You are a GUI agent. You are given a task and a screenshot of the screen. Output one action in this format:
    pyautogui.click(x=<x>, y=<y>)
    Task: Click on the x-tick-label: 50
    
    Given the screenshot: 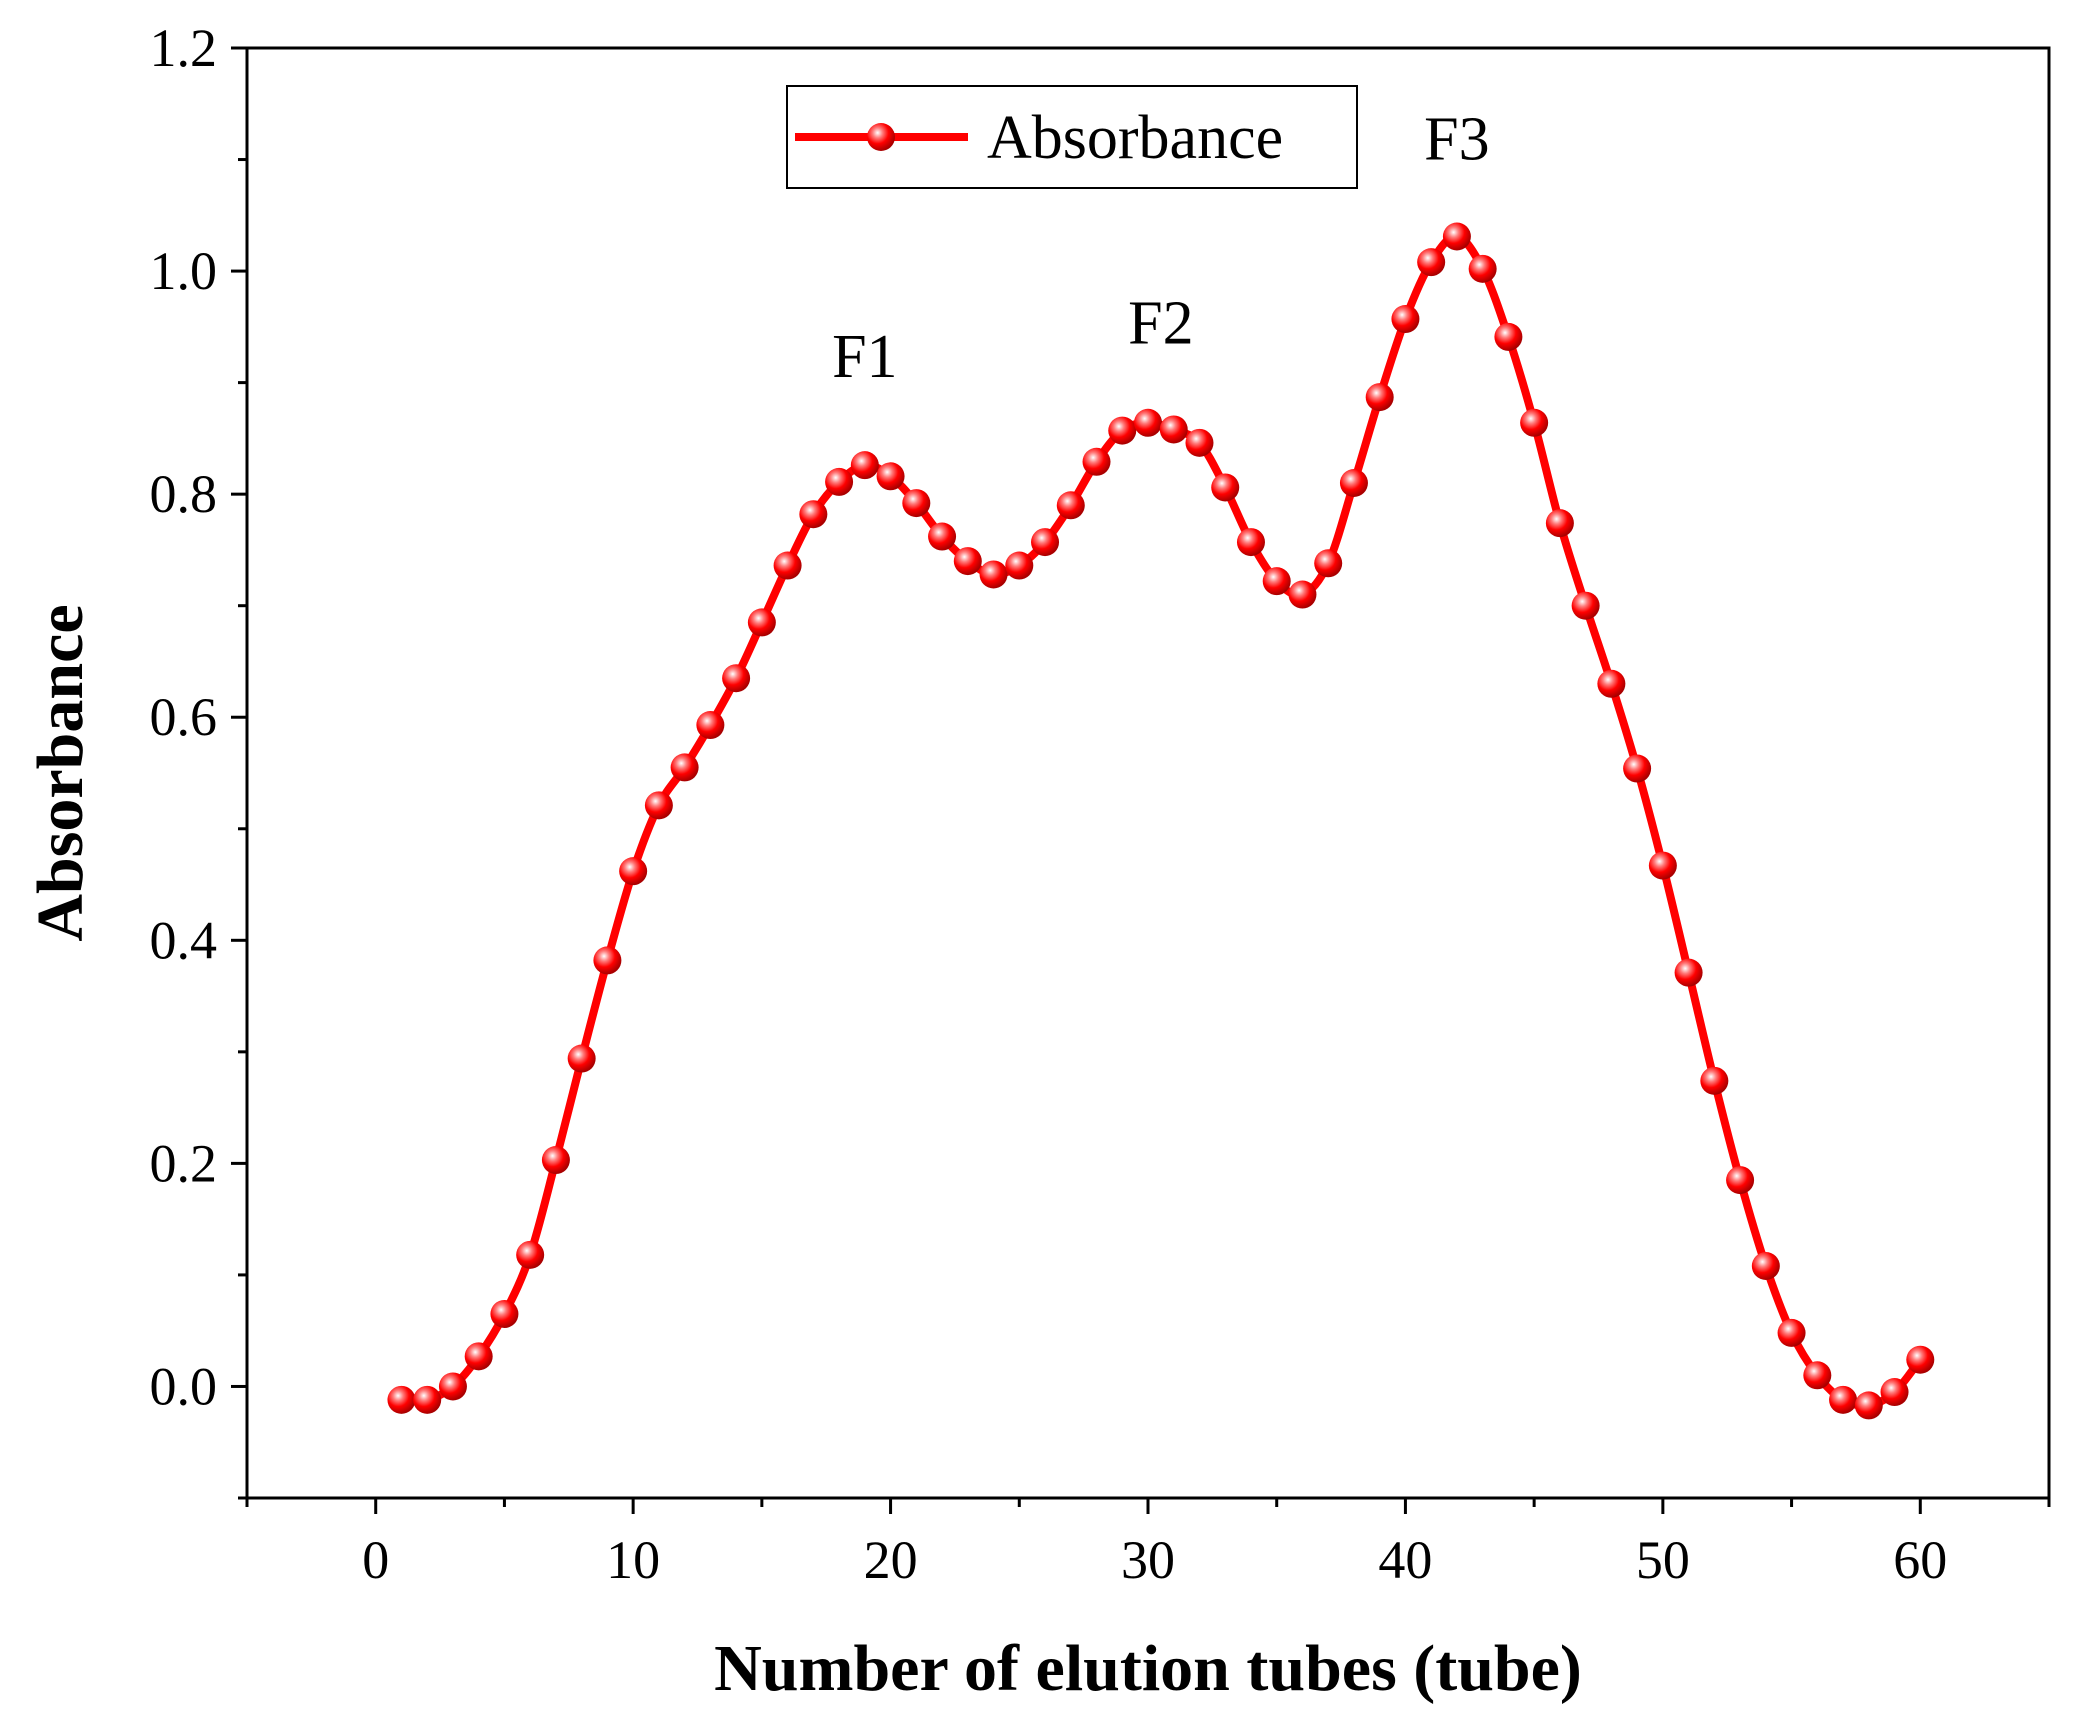 What is the action you would take?
    pyautogui.click(x=1663, y=1560)
    